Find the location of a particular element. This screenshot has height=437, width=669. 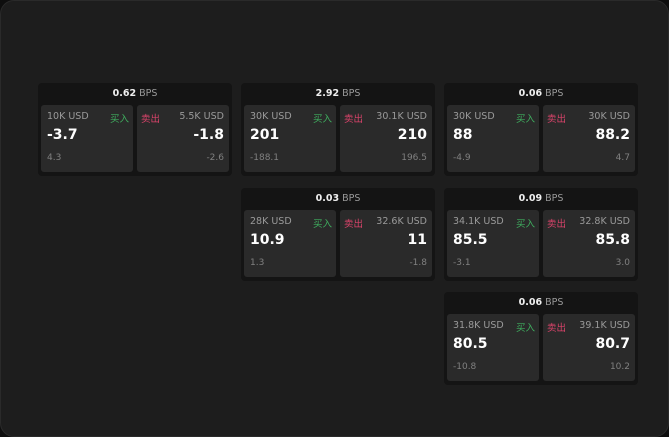

sell-quantity: 32.8K USD is located at coordinates (604, 221).